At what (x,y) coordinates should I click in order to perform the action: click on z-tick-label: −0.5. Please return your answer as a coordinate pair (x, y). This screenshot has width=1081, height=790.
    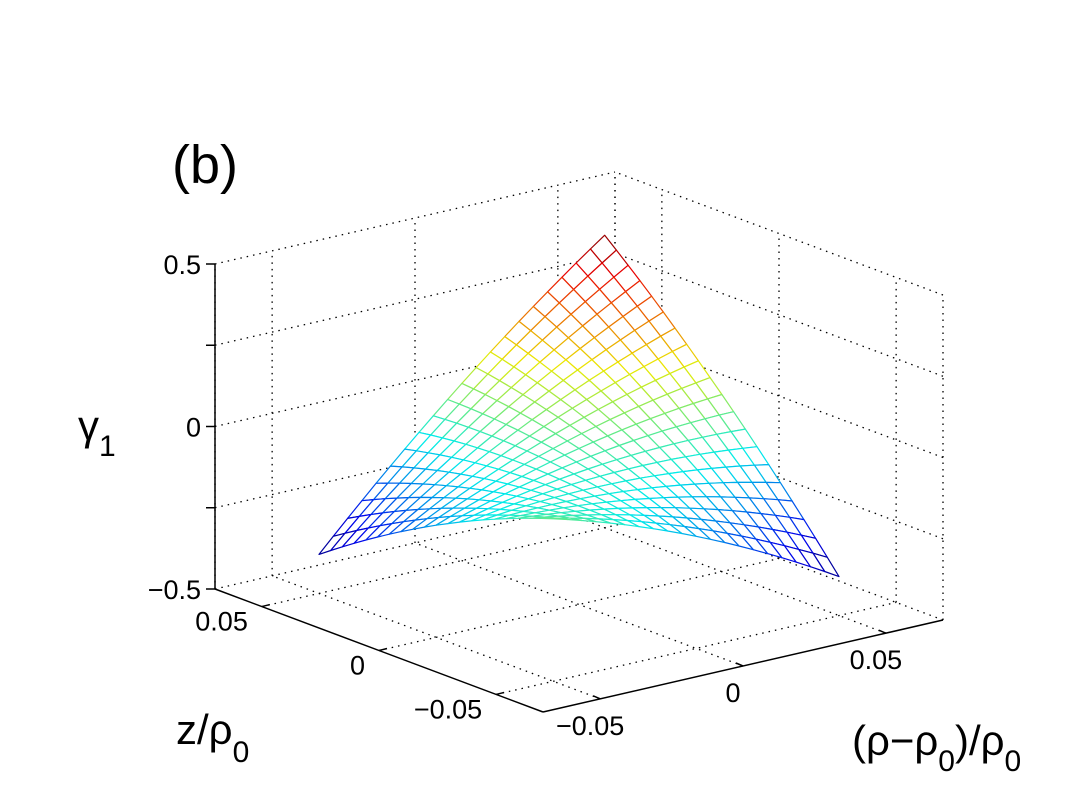
    Looking at the image, I should click on (174, 590).